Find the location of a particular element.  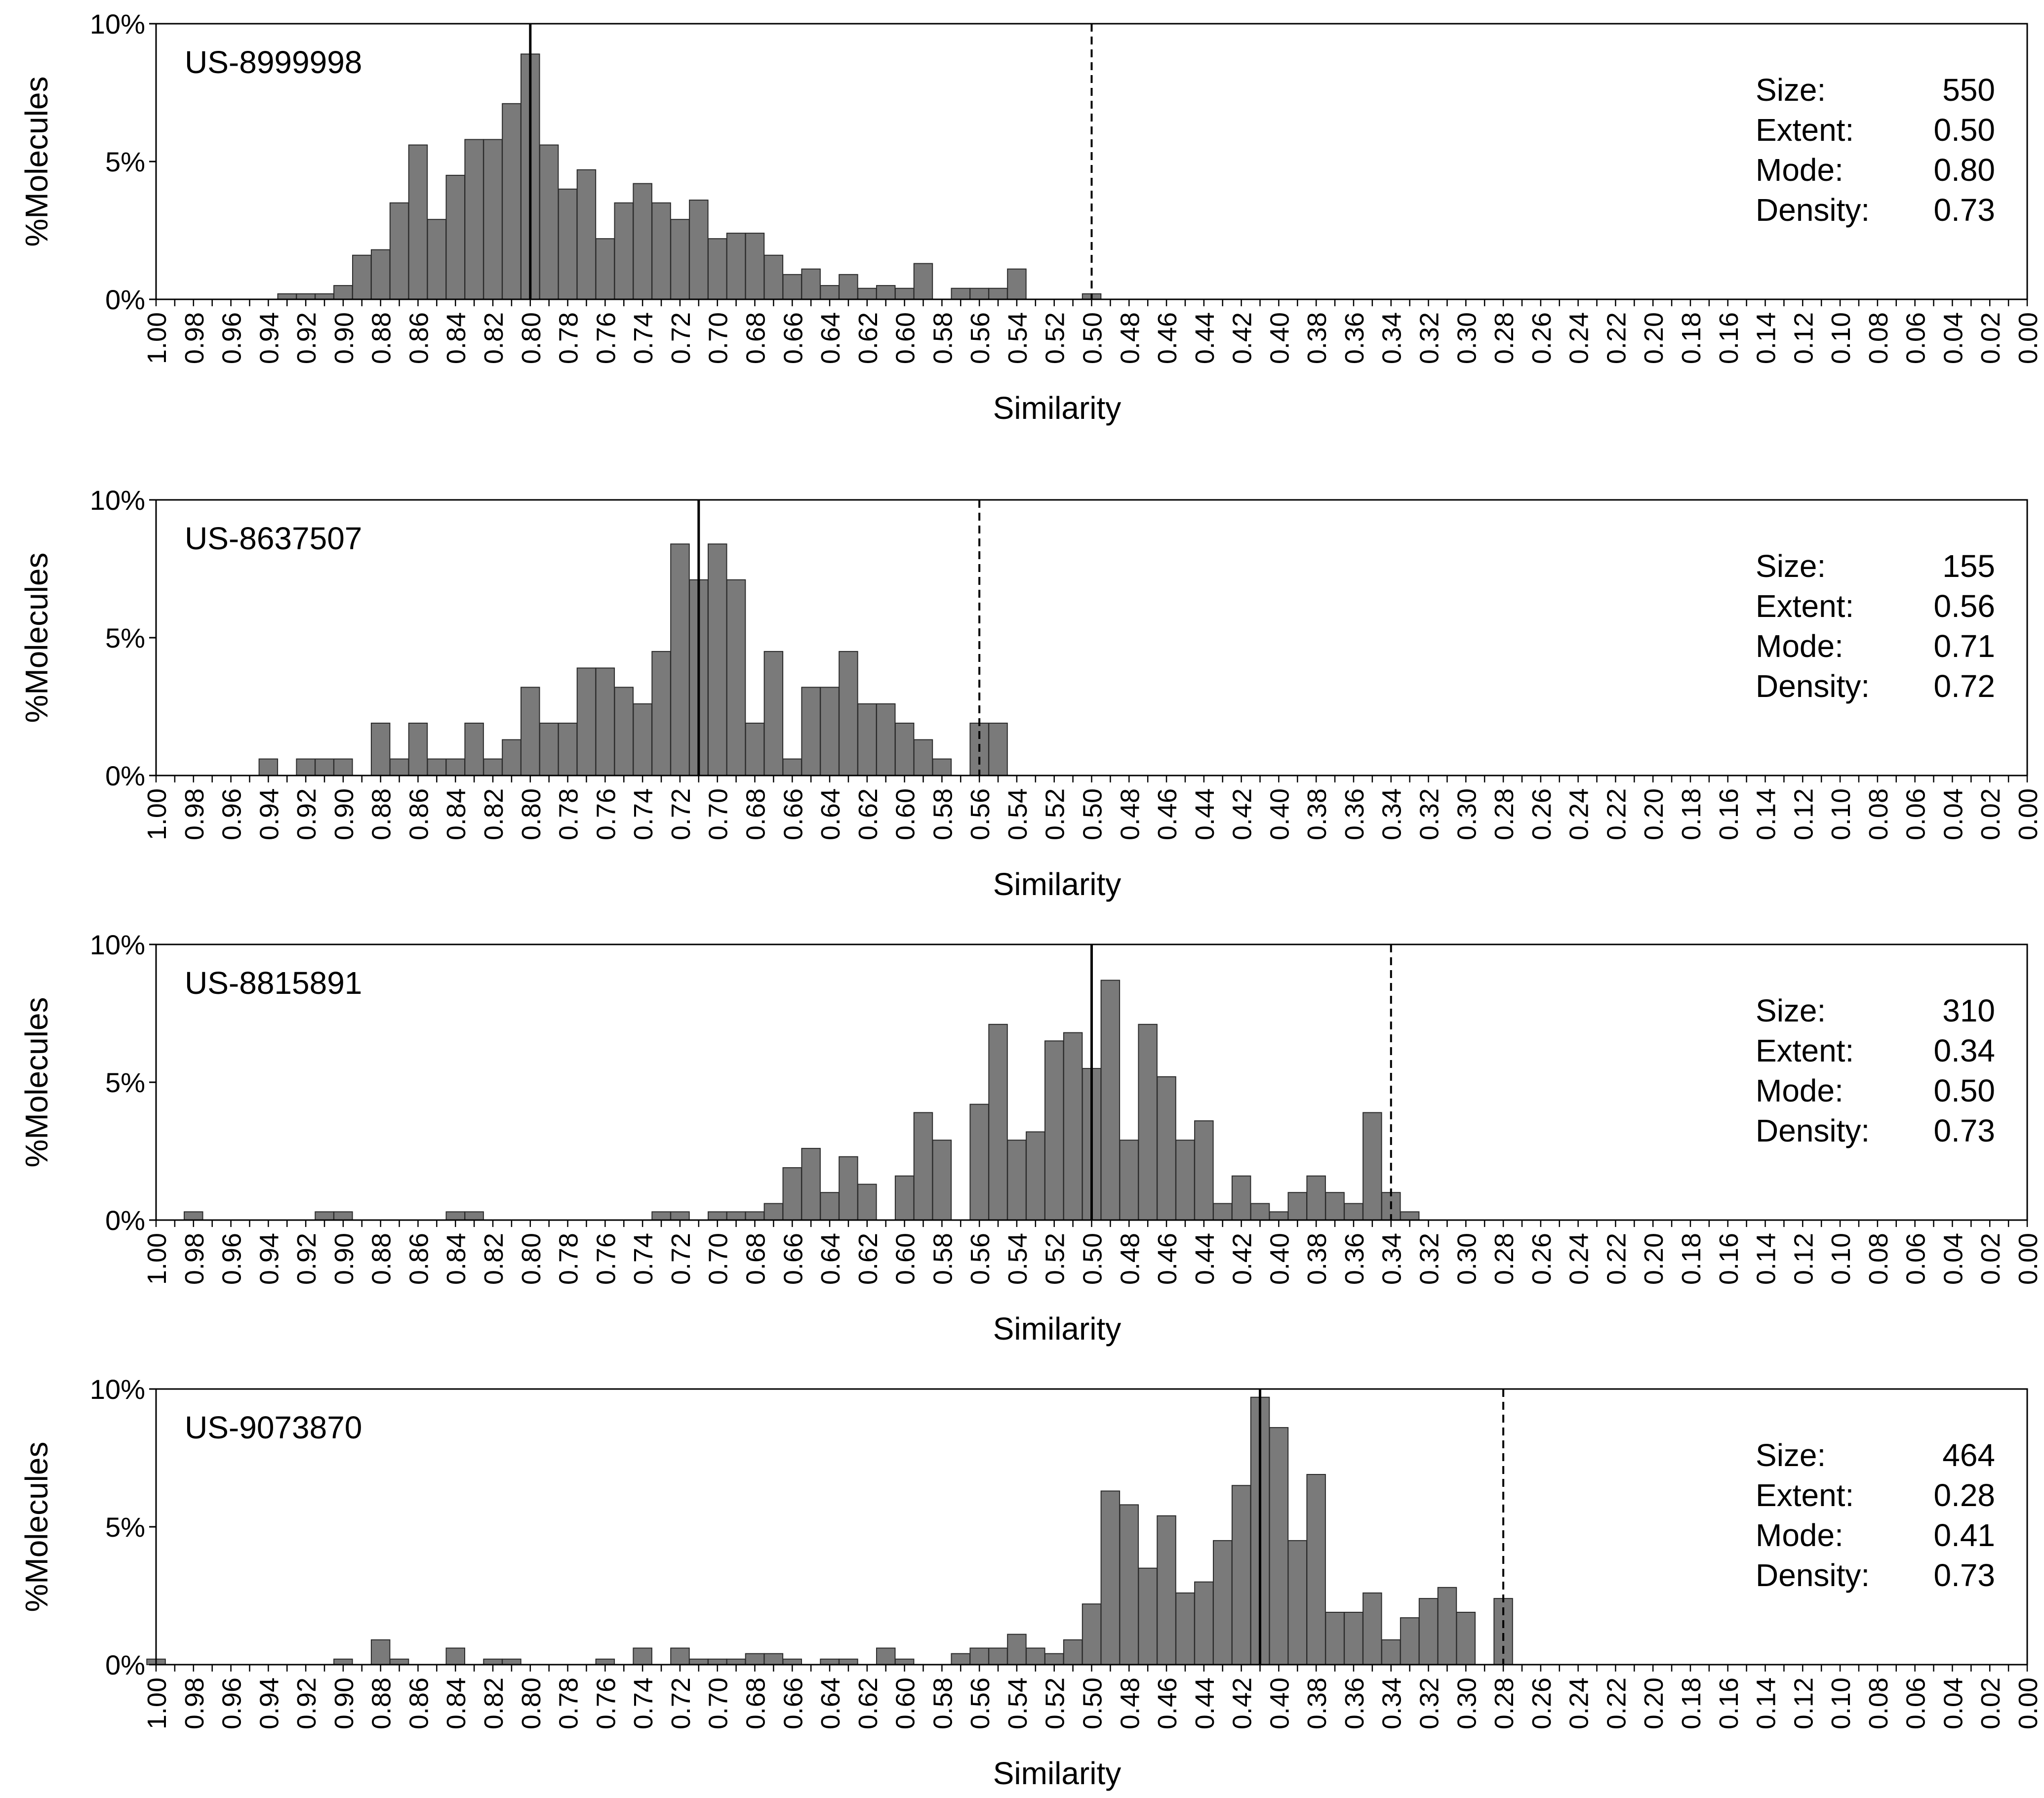

x-tick-label: 0.08 is located at coordinates (1879, 1259).